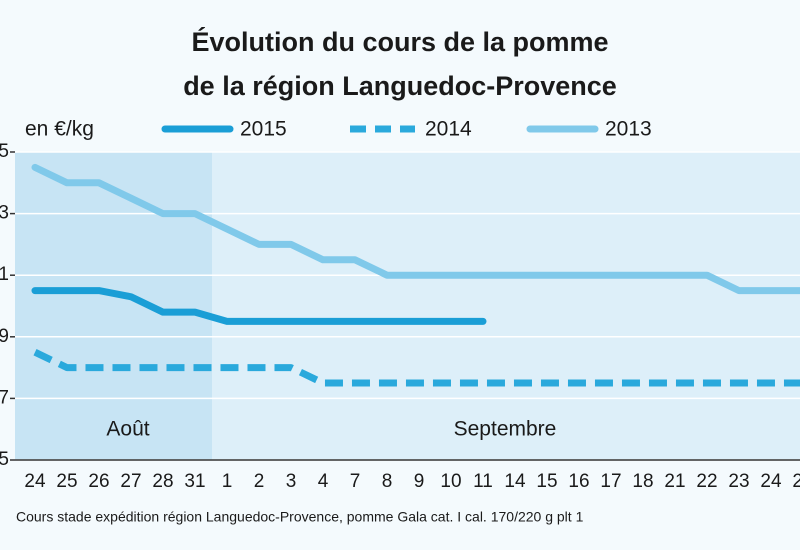  Describe the element at coordinates (4, 151) in the screenshot. I see `y-tick-label: 1,5` at that location.